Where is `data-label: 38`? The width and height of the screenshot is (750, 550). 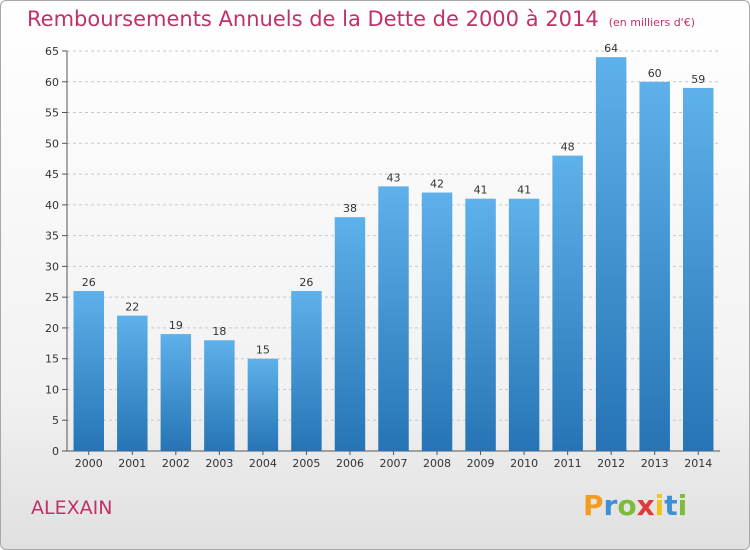 data-label: 38 is located at coordinates (350, 208).